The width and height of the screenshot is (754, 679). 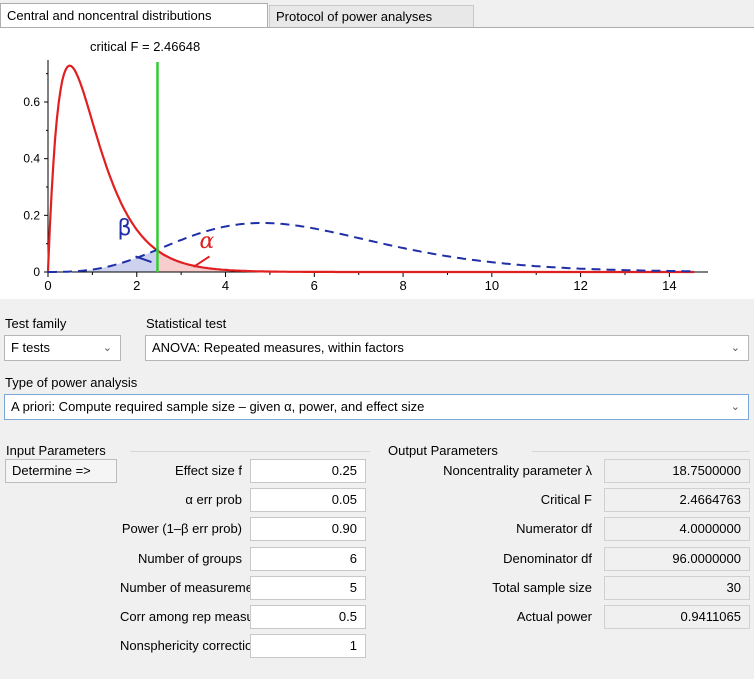 I want to click on alpha-area, so click(x=426, y=261).